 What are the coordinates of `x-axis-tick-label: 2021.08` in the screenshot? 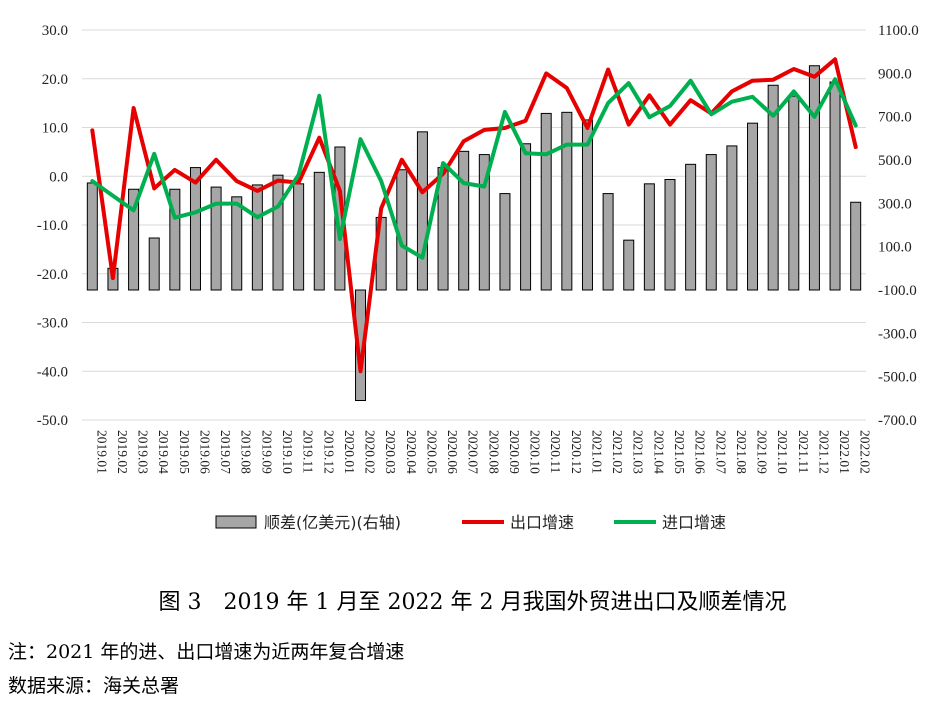 It's located at (741, 452).